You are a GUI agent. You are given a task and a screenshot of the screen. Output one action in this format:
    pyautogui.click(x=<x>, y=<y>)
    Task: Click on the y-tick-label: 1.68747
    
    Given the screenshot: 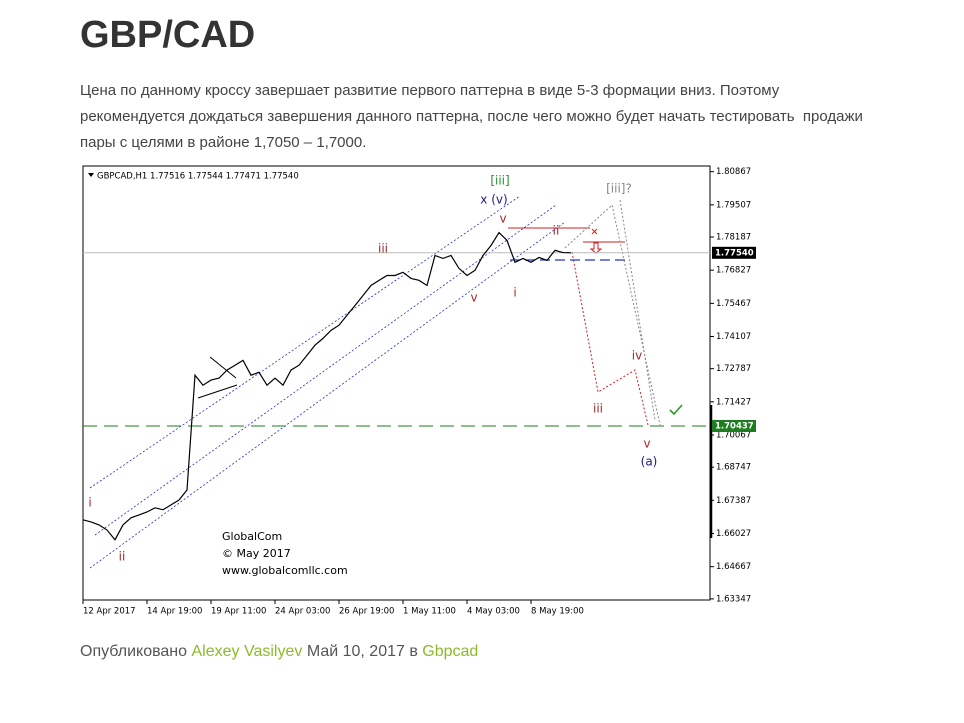 What is the action you would take?
    pyautogui.click(x=733, y=468)
    